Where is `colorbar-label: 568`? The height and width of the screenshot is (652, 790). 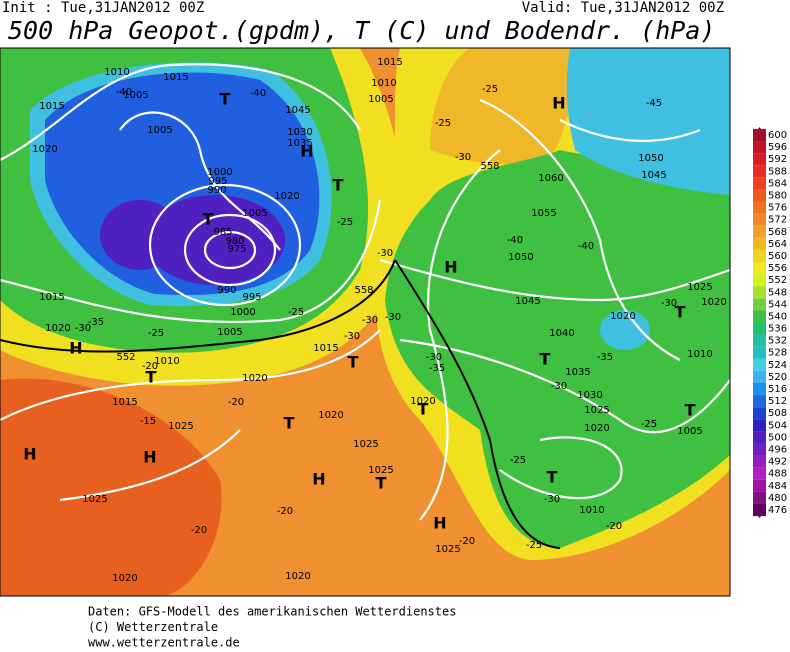
colorbar-label: 568 is located at coordinates (777, 232).